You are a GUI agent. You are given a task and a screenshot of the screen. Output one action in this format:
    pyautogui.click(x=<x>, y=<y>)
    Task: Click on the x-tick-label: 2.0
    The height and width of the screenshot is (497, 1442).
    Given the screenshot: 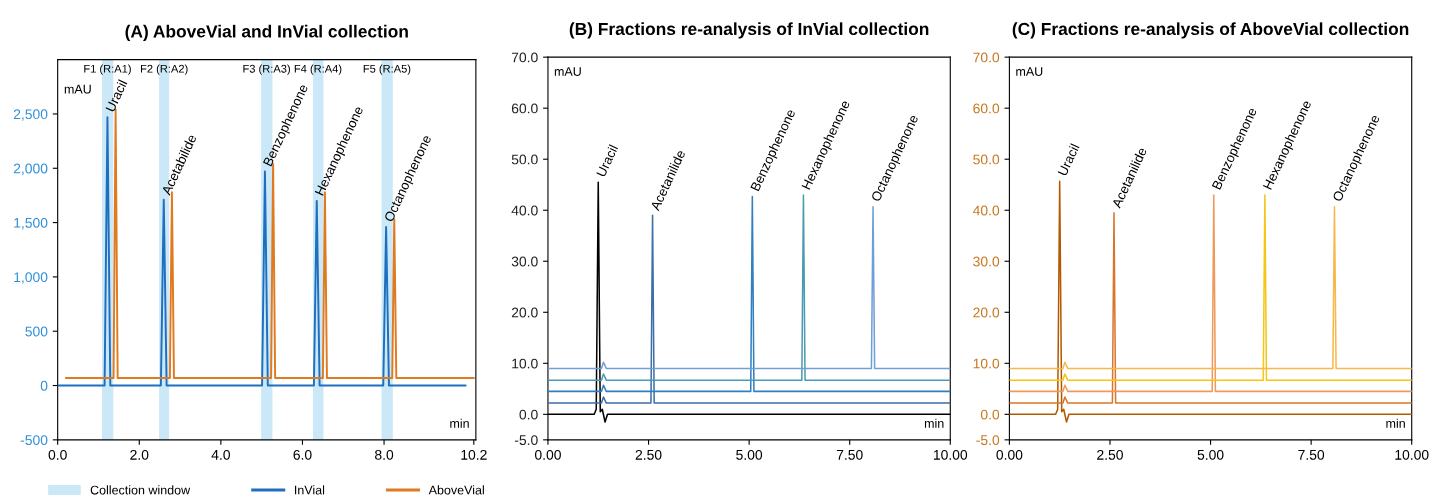 What is the action you would take?
    pyautogui.click(x=139, y=454)
    